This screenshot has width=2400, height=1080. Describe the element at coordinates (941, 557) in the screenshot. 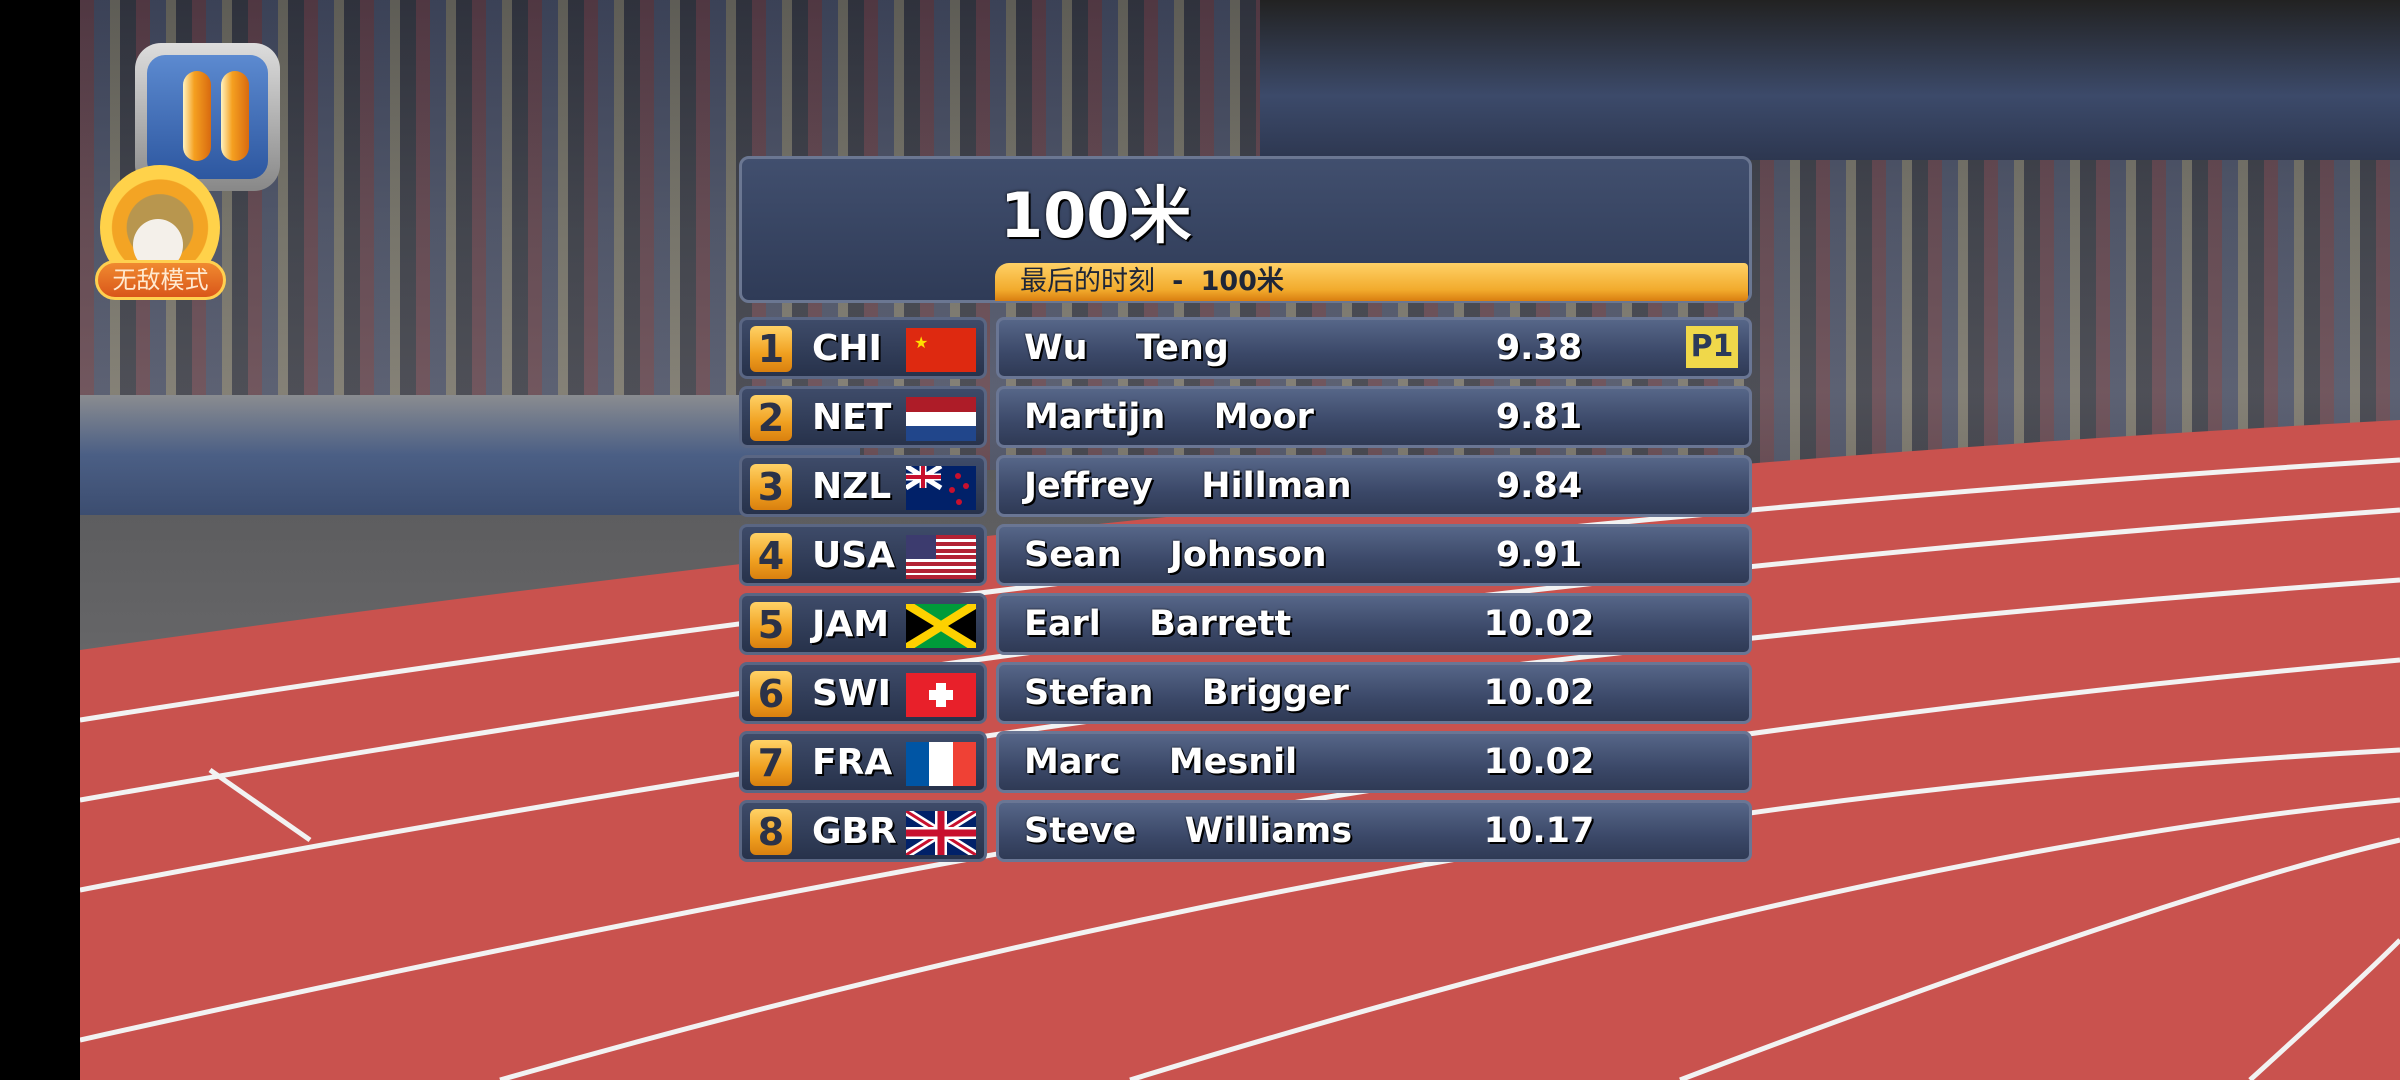

I see `usa-flag-icon` at that location.